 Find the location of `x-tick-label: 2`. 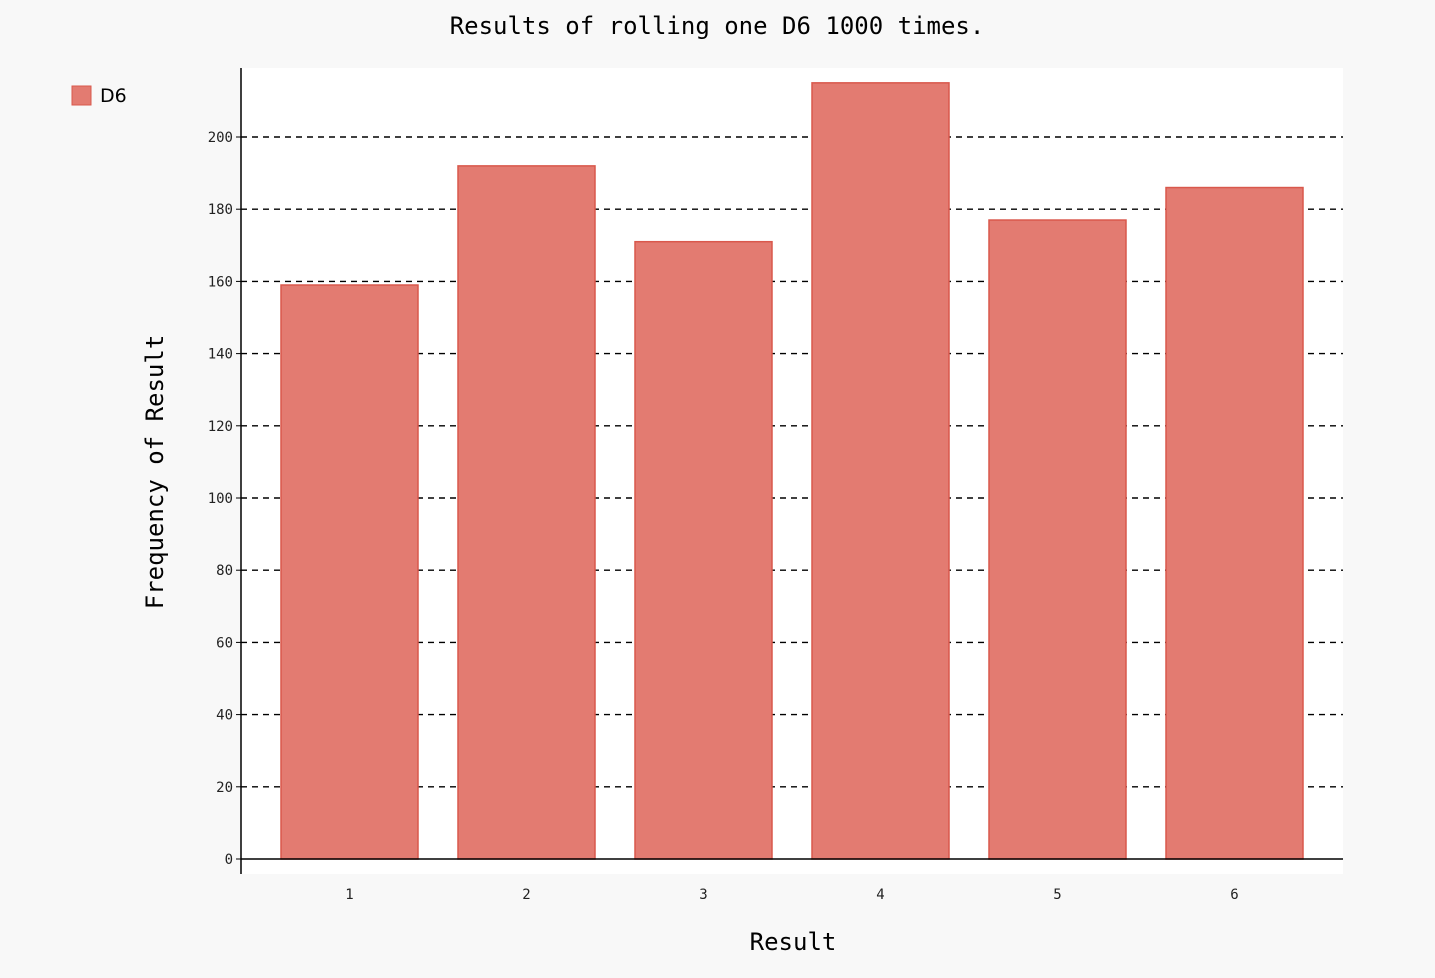

x-tick-label: 2 is located at coordinates (526, 895).